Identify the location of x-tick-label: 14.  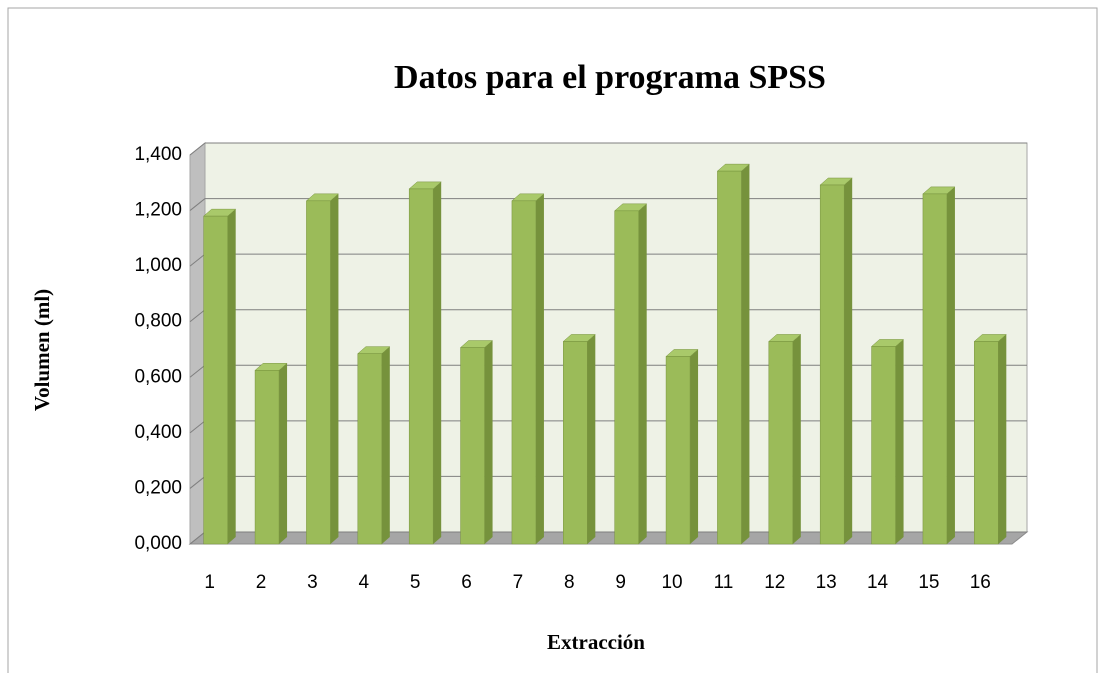
(878, 582).